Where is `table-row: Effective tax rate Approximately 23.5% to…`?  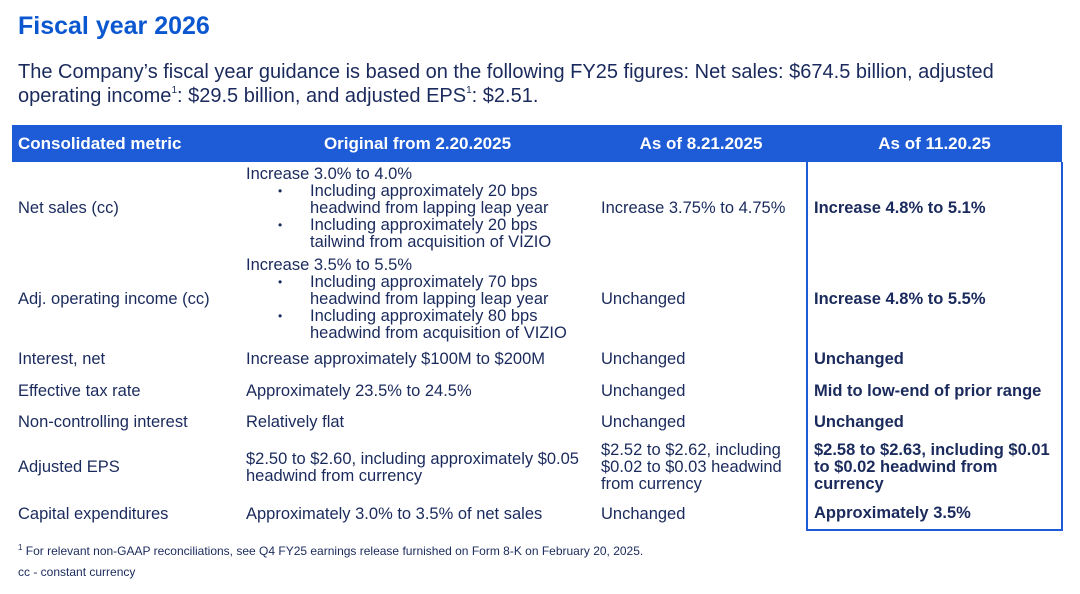 table-row: Effective tax rate Approximately 23.5% to… is located at coordinates (537, 391).